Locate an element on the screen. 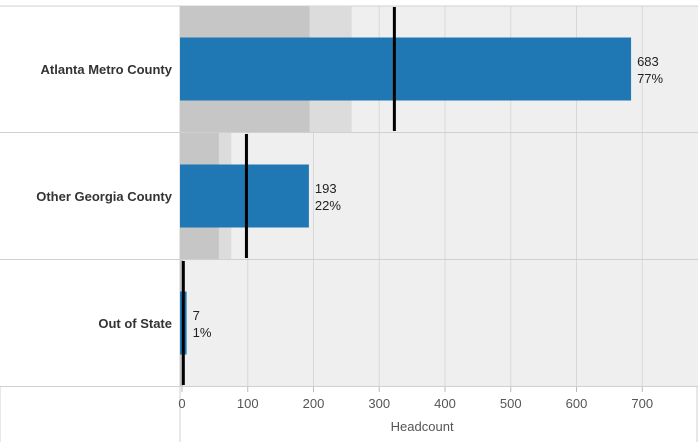 The image size is (698, 442). x-tick-label: 0 is located at coordinates (181, 403).